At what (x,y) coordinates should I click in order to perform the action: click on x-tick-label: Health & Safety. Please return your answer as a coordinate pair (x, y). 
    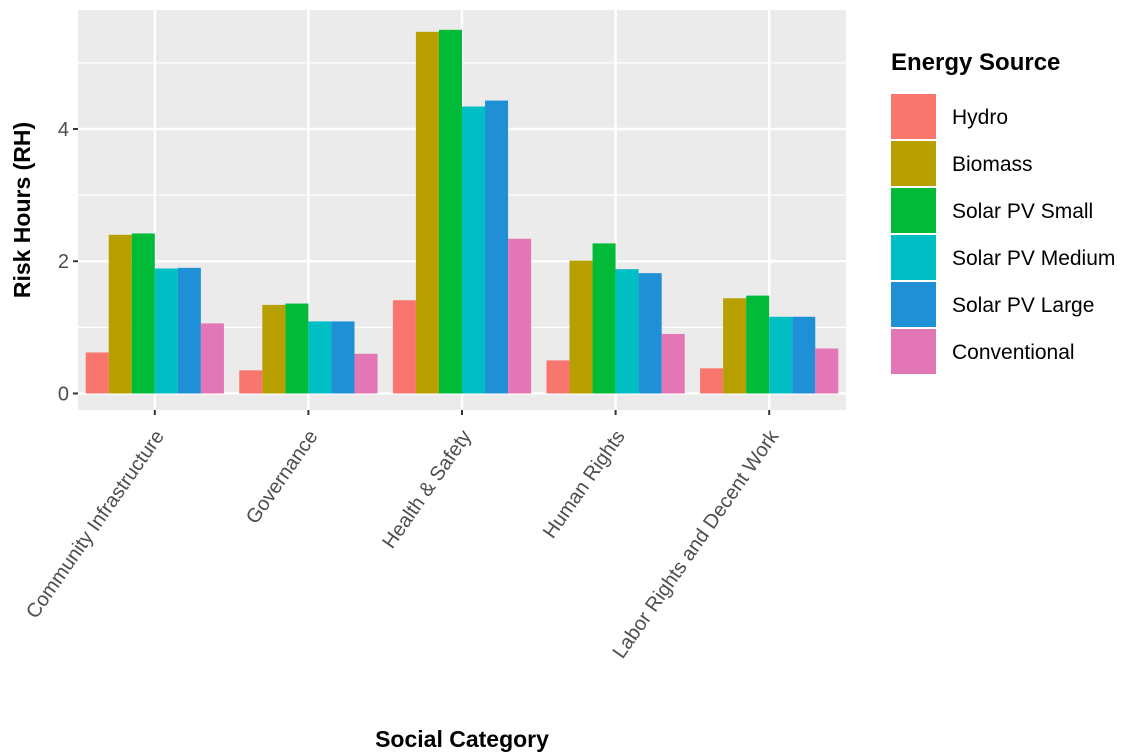
    Looking at the image, I should click on (427, 489).